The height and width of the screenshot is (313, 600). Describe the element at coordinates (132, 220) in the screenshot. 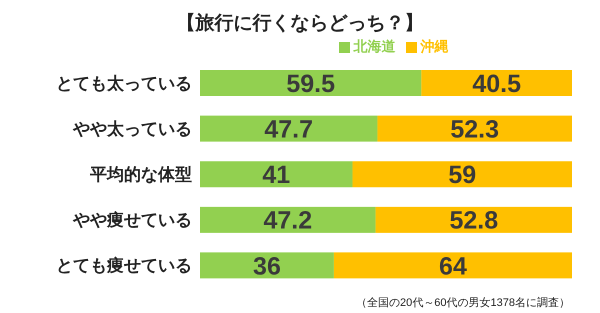

I see `y-tick-label: やや痩せている` at that location.